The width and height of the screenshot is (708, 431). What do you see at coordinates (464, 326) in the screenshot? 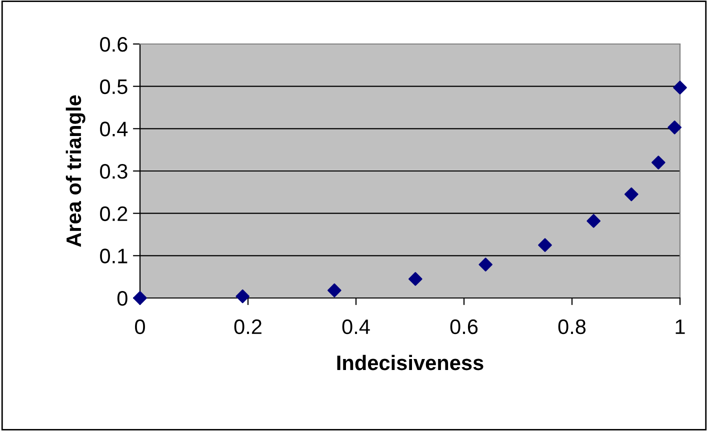
I see `x-tick-label: 0.6` at bounding box center [464, 326].